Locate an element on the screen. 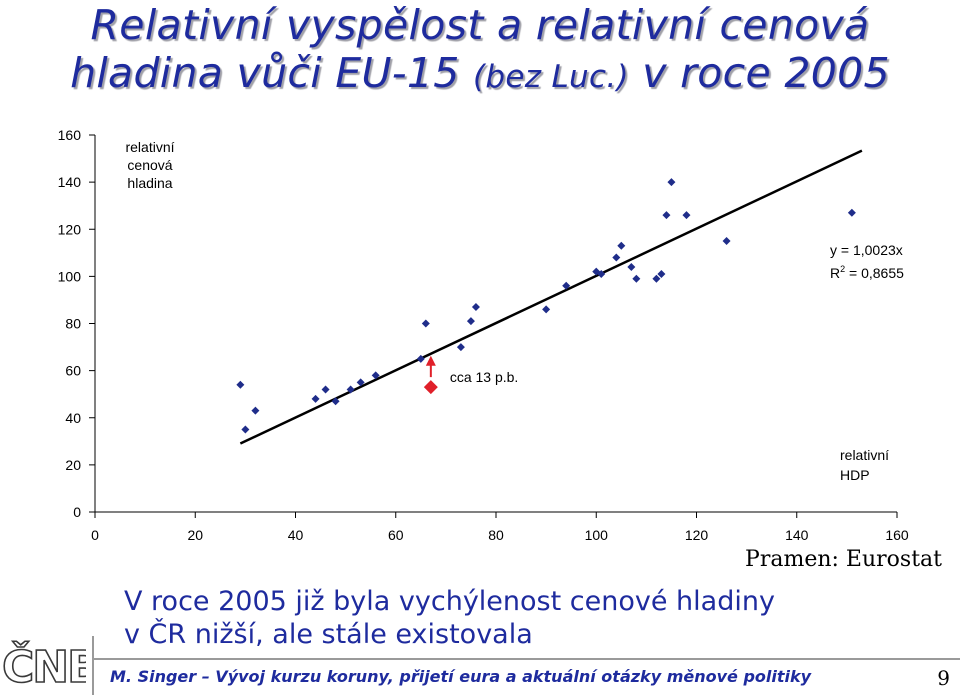 The width and height of the screenshot is (960, 695). title-line2-b: v roce 2005 is located at coordinates (766, 73).